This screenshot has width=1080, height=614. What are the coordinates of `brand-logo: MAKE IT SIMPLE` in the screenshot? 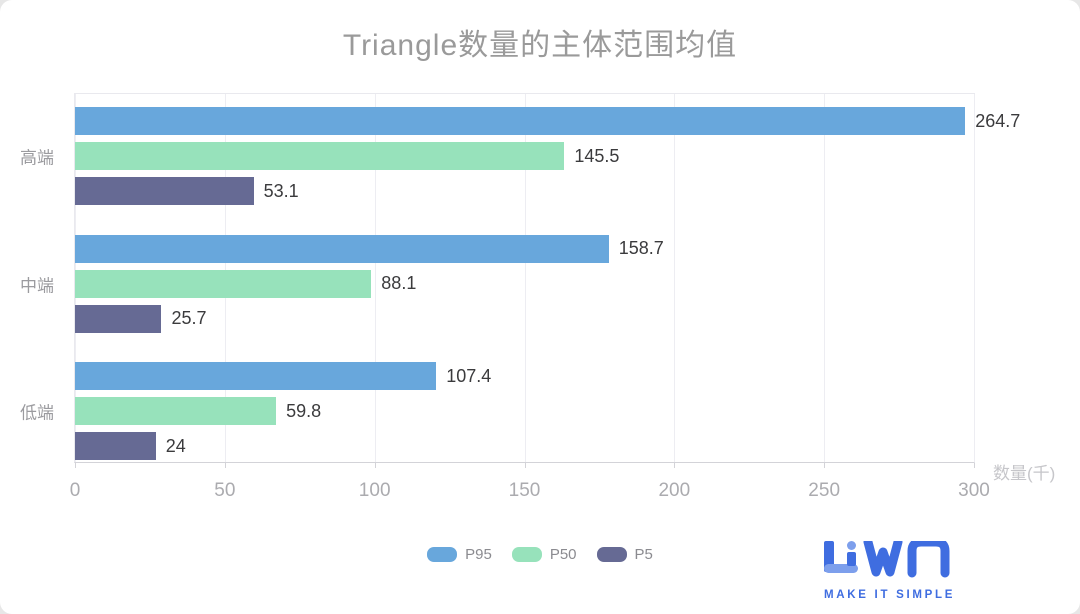 It's located at (898, 569).